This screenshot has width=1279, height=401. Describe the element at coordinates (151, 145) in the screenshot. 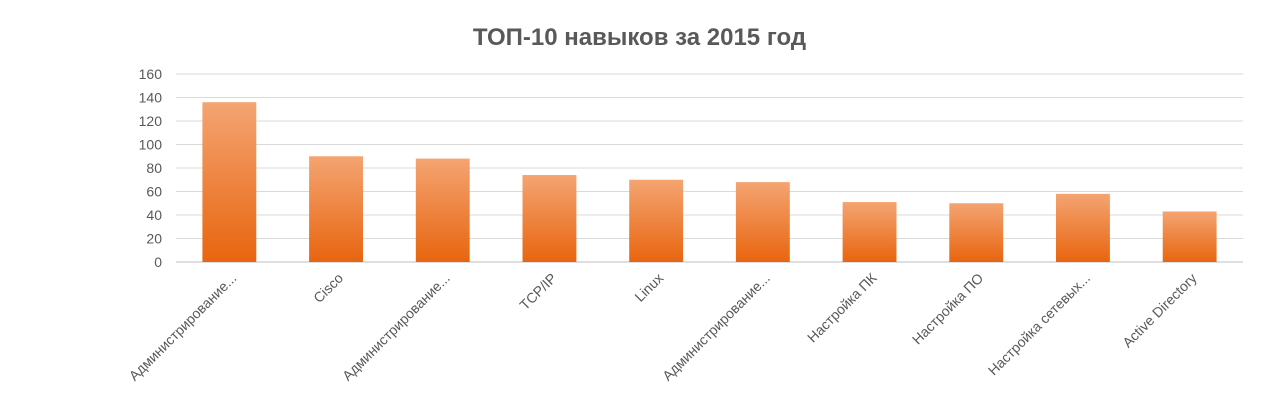

I see `y-tick-label: 100` at that location.